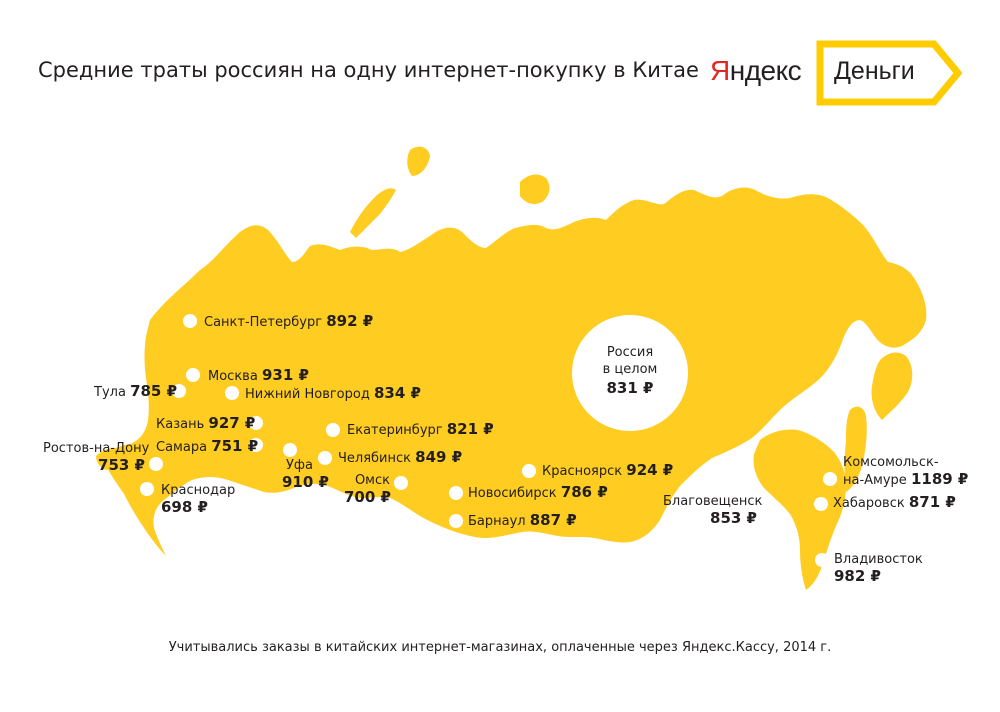  I want to click on city-label-samara: Самара 751 ₽, so click(207, 447).